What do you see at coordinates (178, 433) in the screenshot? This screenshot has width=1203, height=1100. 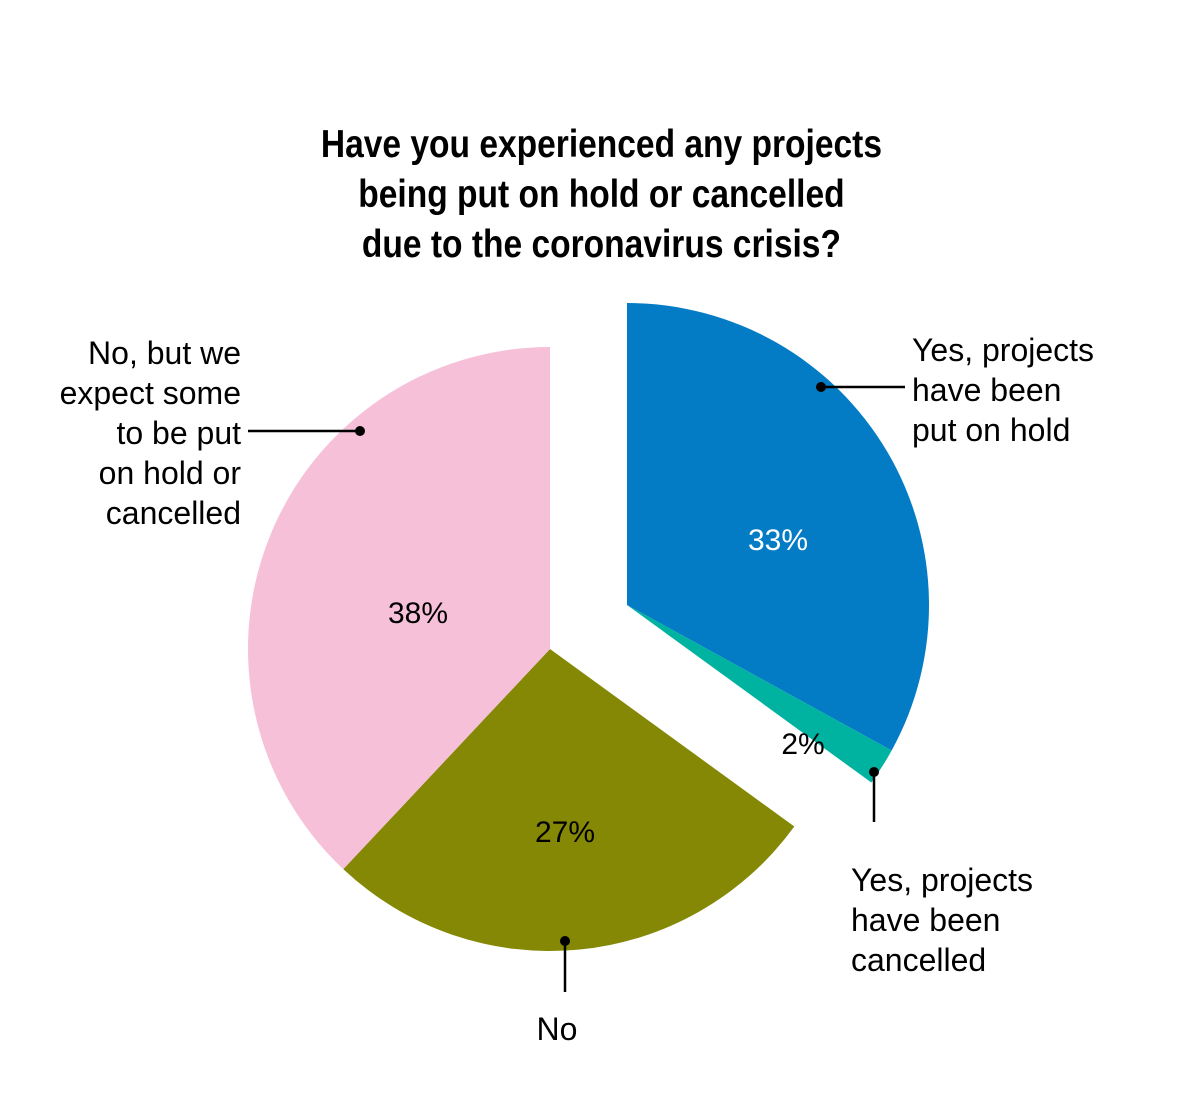 I see `callout-expect-line: to be put` at bounding box center [178, 433].